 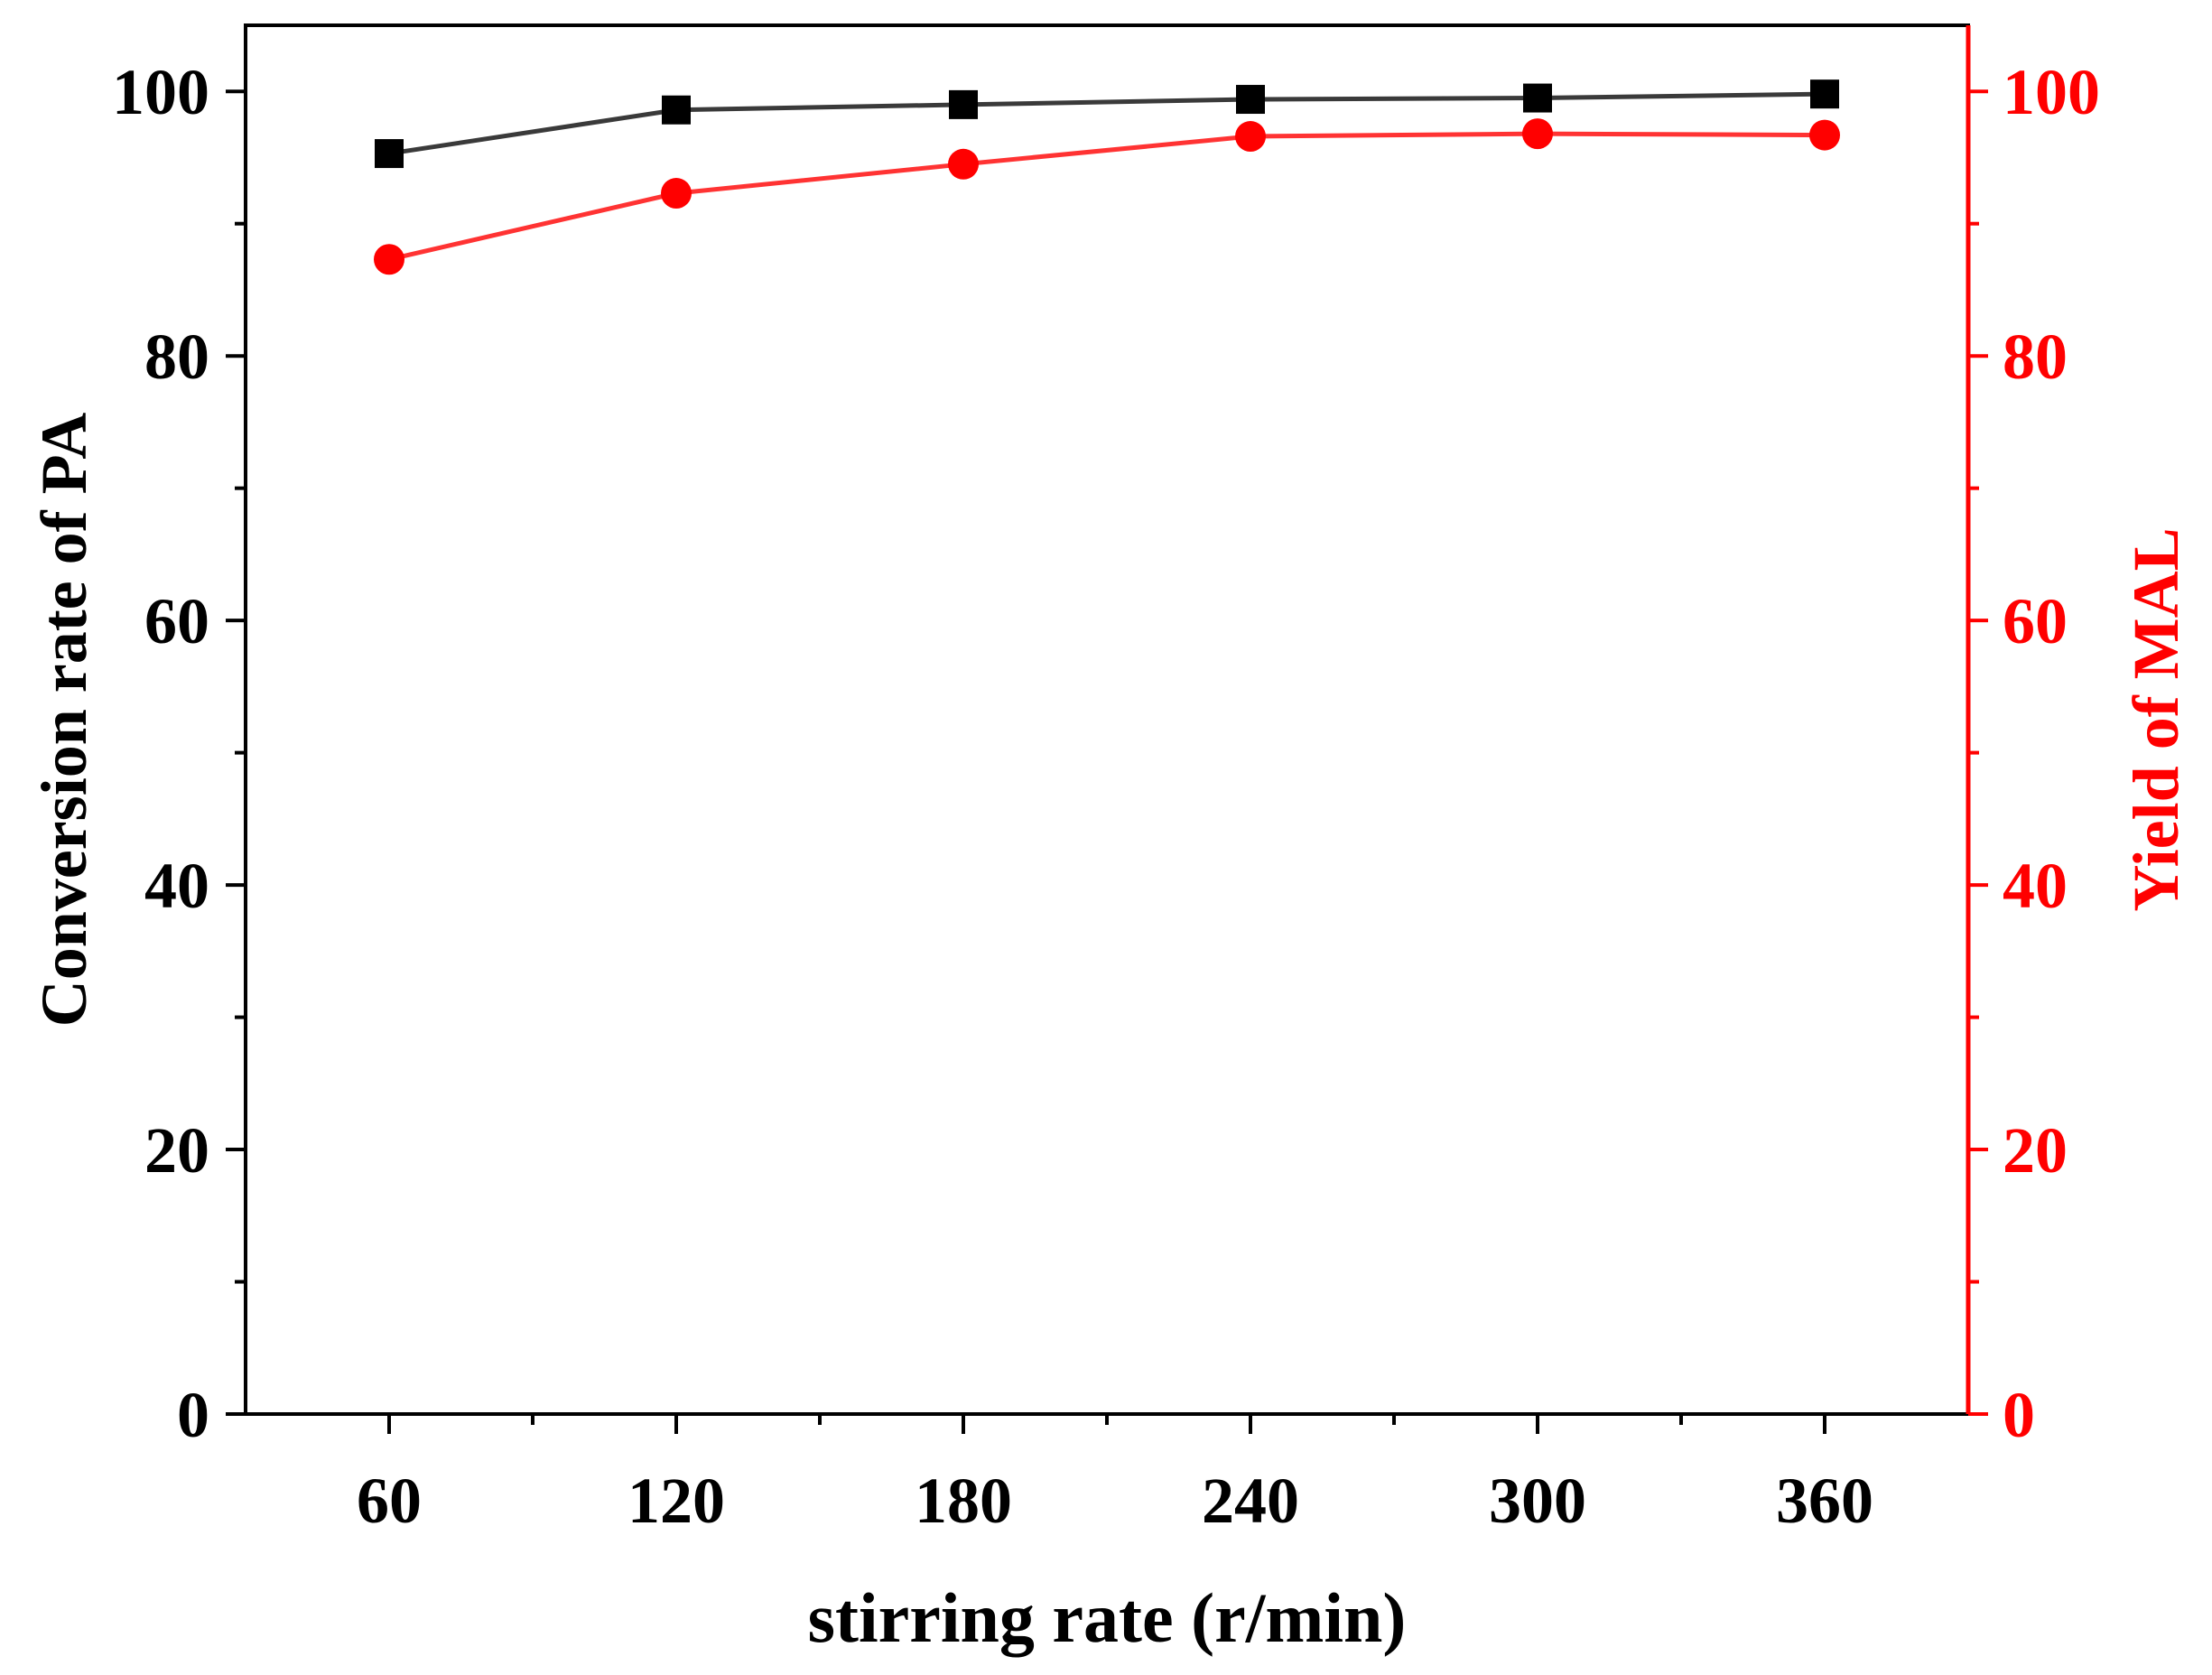 What do you see at coordinates (176, 621) in the screenshot?
I see `y-left-tick-label: 60` at bounding box center [176, 621].